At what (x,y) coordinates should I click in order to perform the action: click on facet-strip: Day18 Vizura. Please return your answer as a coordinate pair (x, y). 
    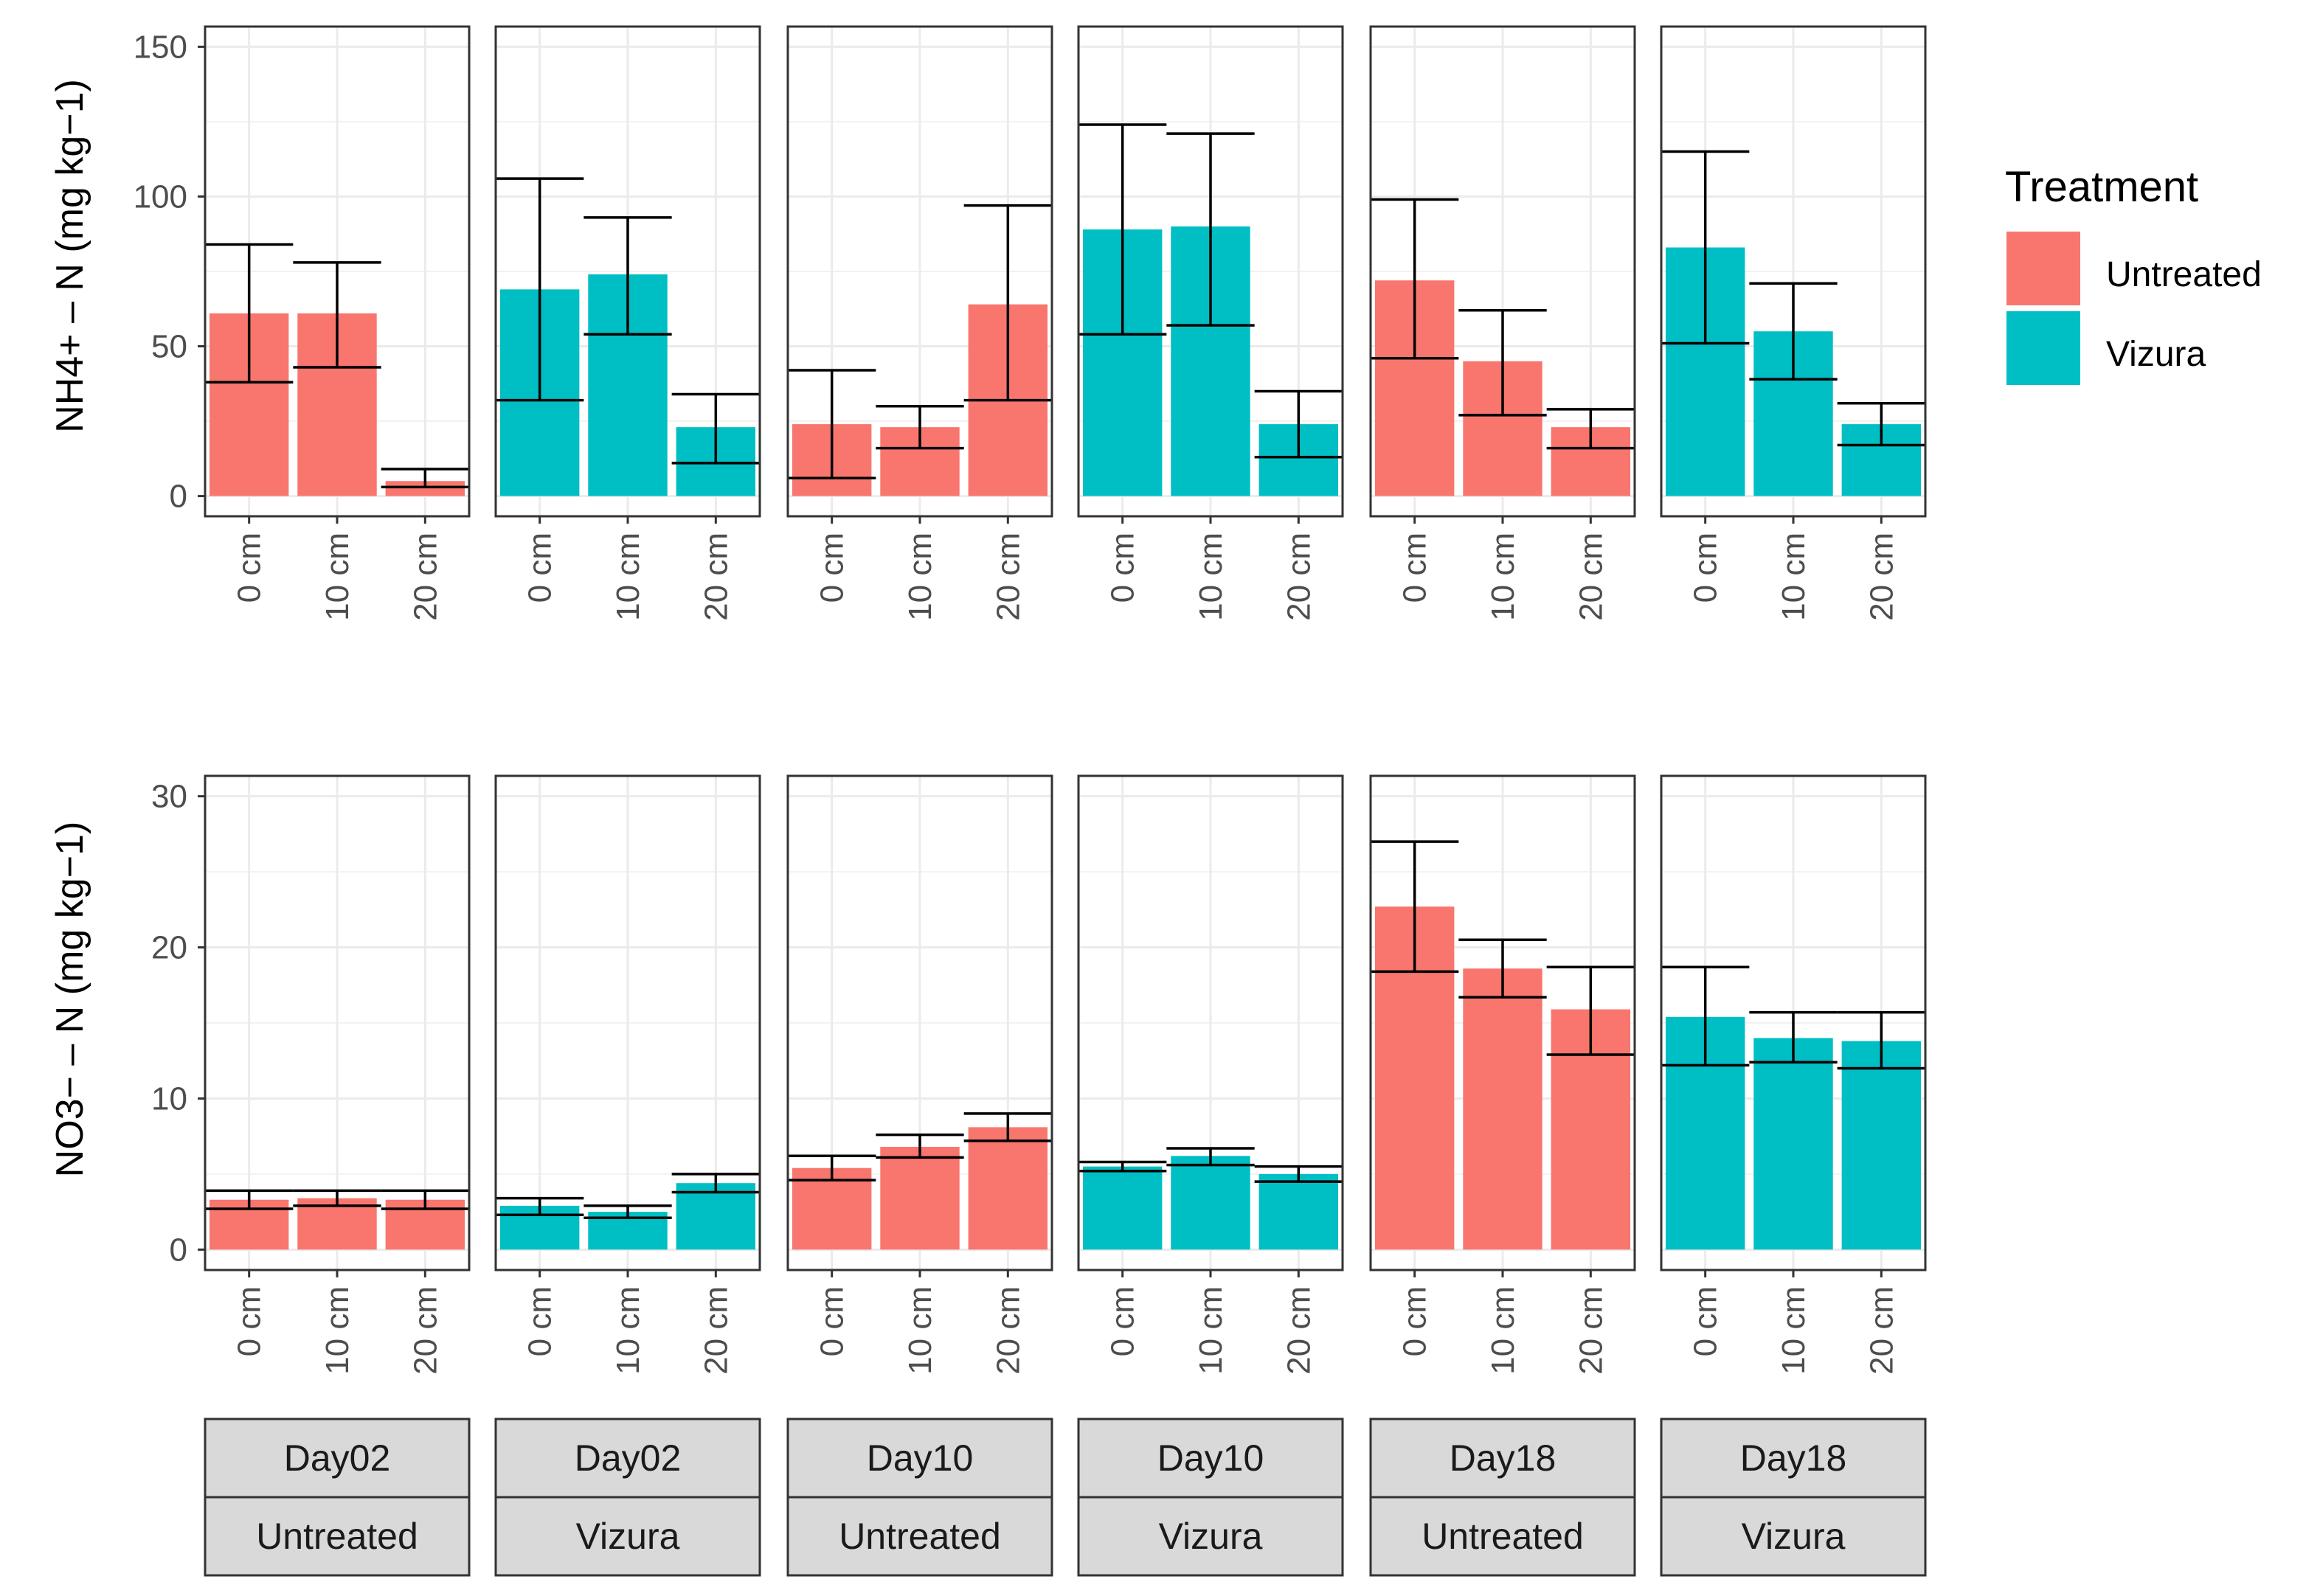
    Looking at the image, I should click on (1793, 1497).